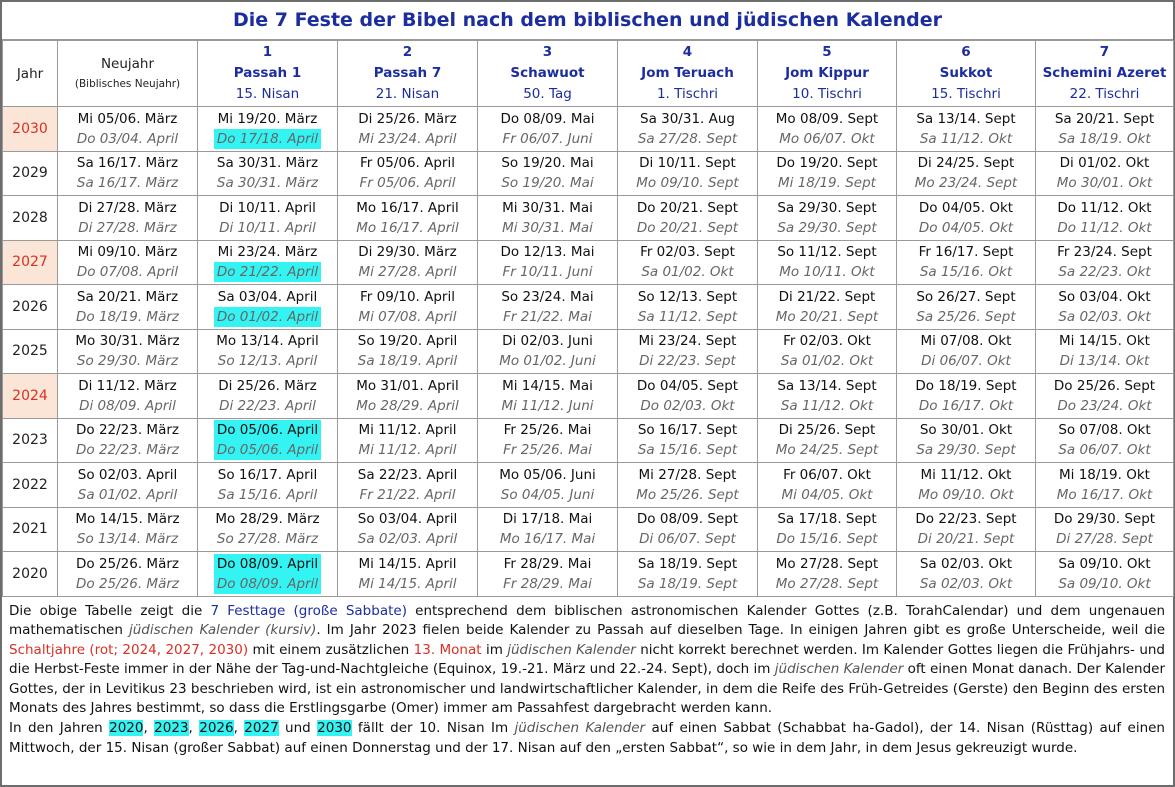  Describe the element at coordinates (171, 728) in the screenshot. I see `description-text: 2023` at that location.